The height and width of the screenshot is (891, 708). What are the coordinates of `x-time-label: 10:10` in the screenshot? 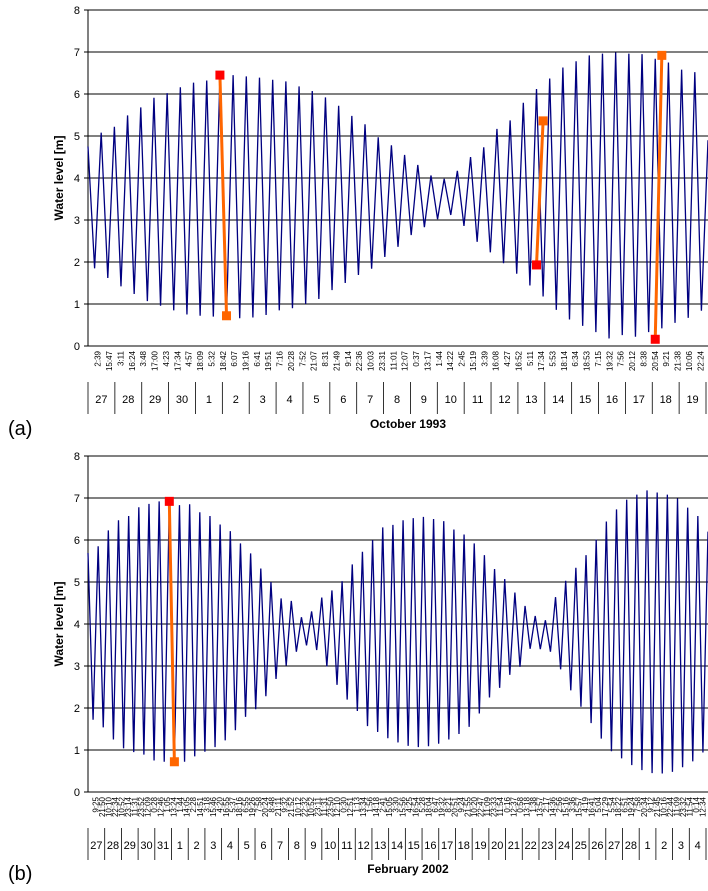 It's located at (108, 806).